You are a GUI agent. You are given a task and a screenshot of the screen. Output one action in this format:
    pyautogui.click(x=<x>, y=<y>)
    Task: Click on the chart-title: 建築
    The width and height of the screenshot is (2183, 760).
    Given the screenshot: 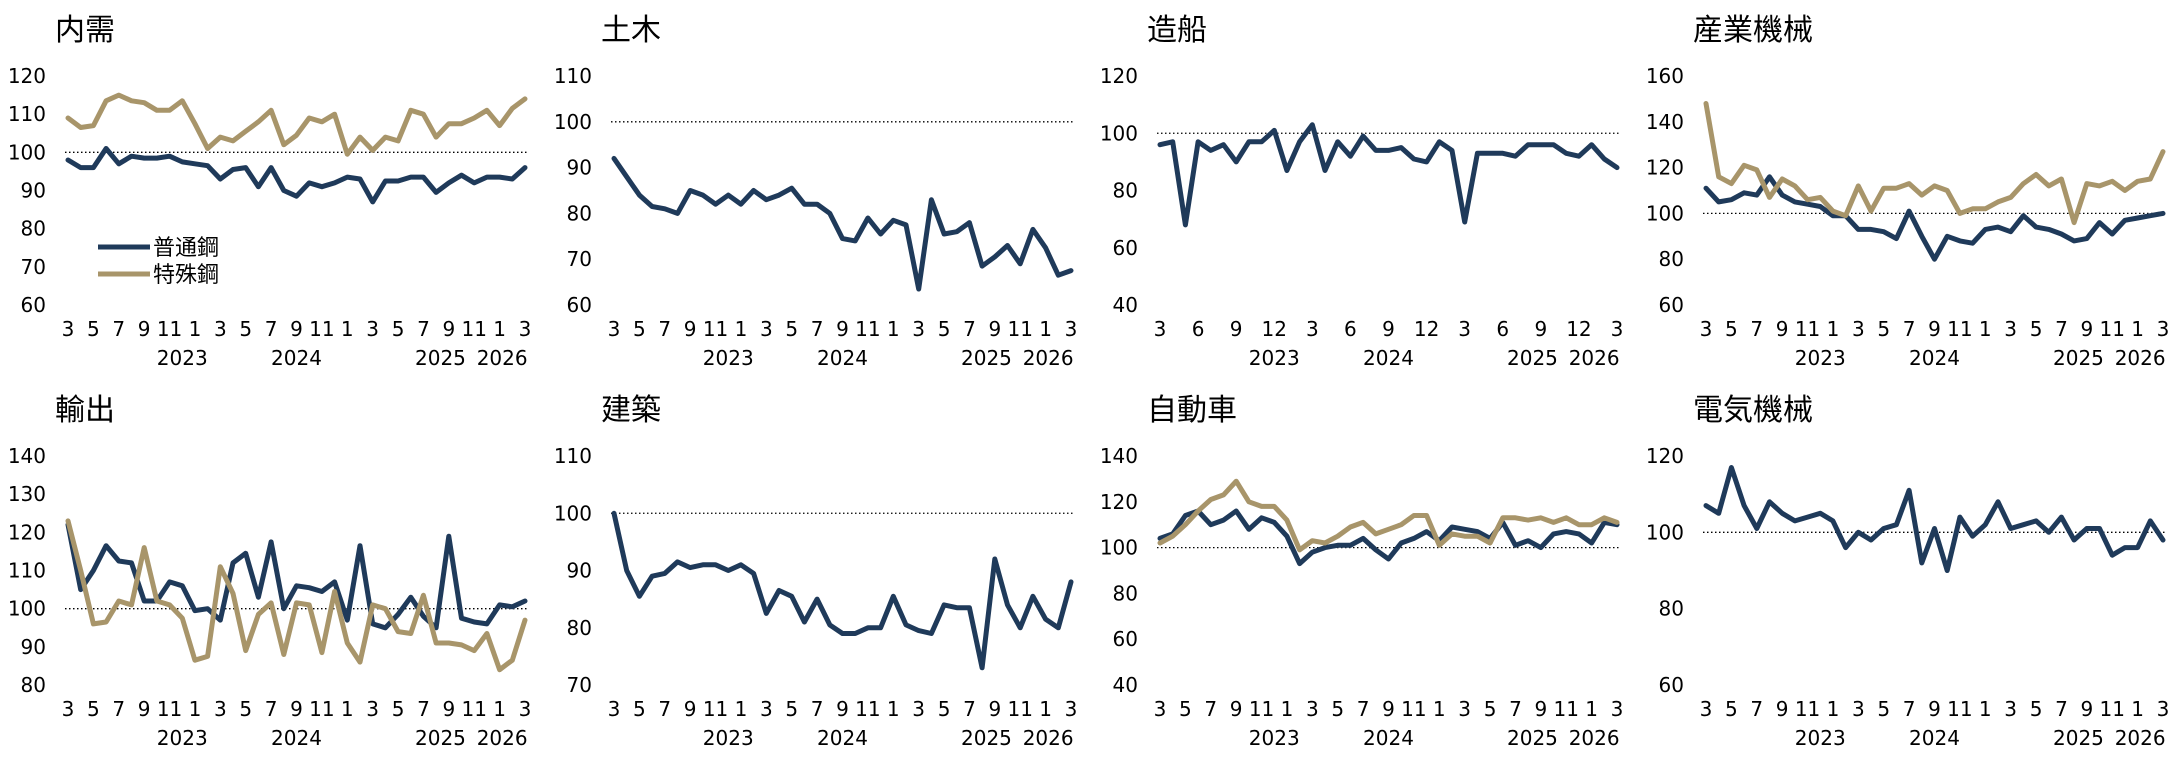 What is the action you would take?
    pyautogui.click(x=631, y=410)
    